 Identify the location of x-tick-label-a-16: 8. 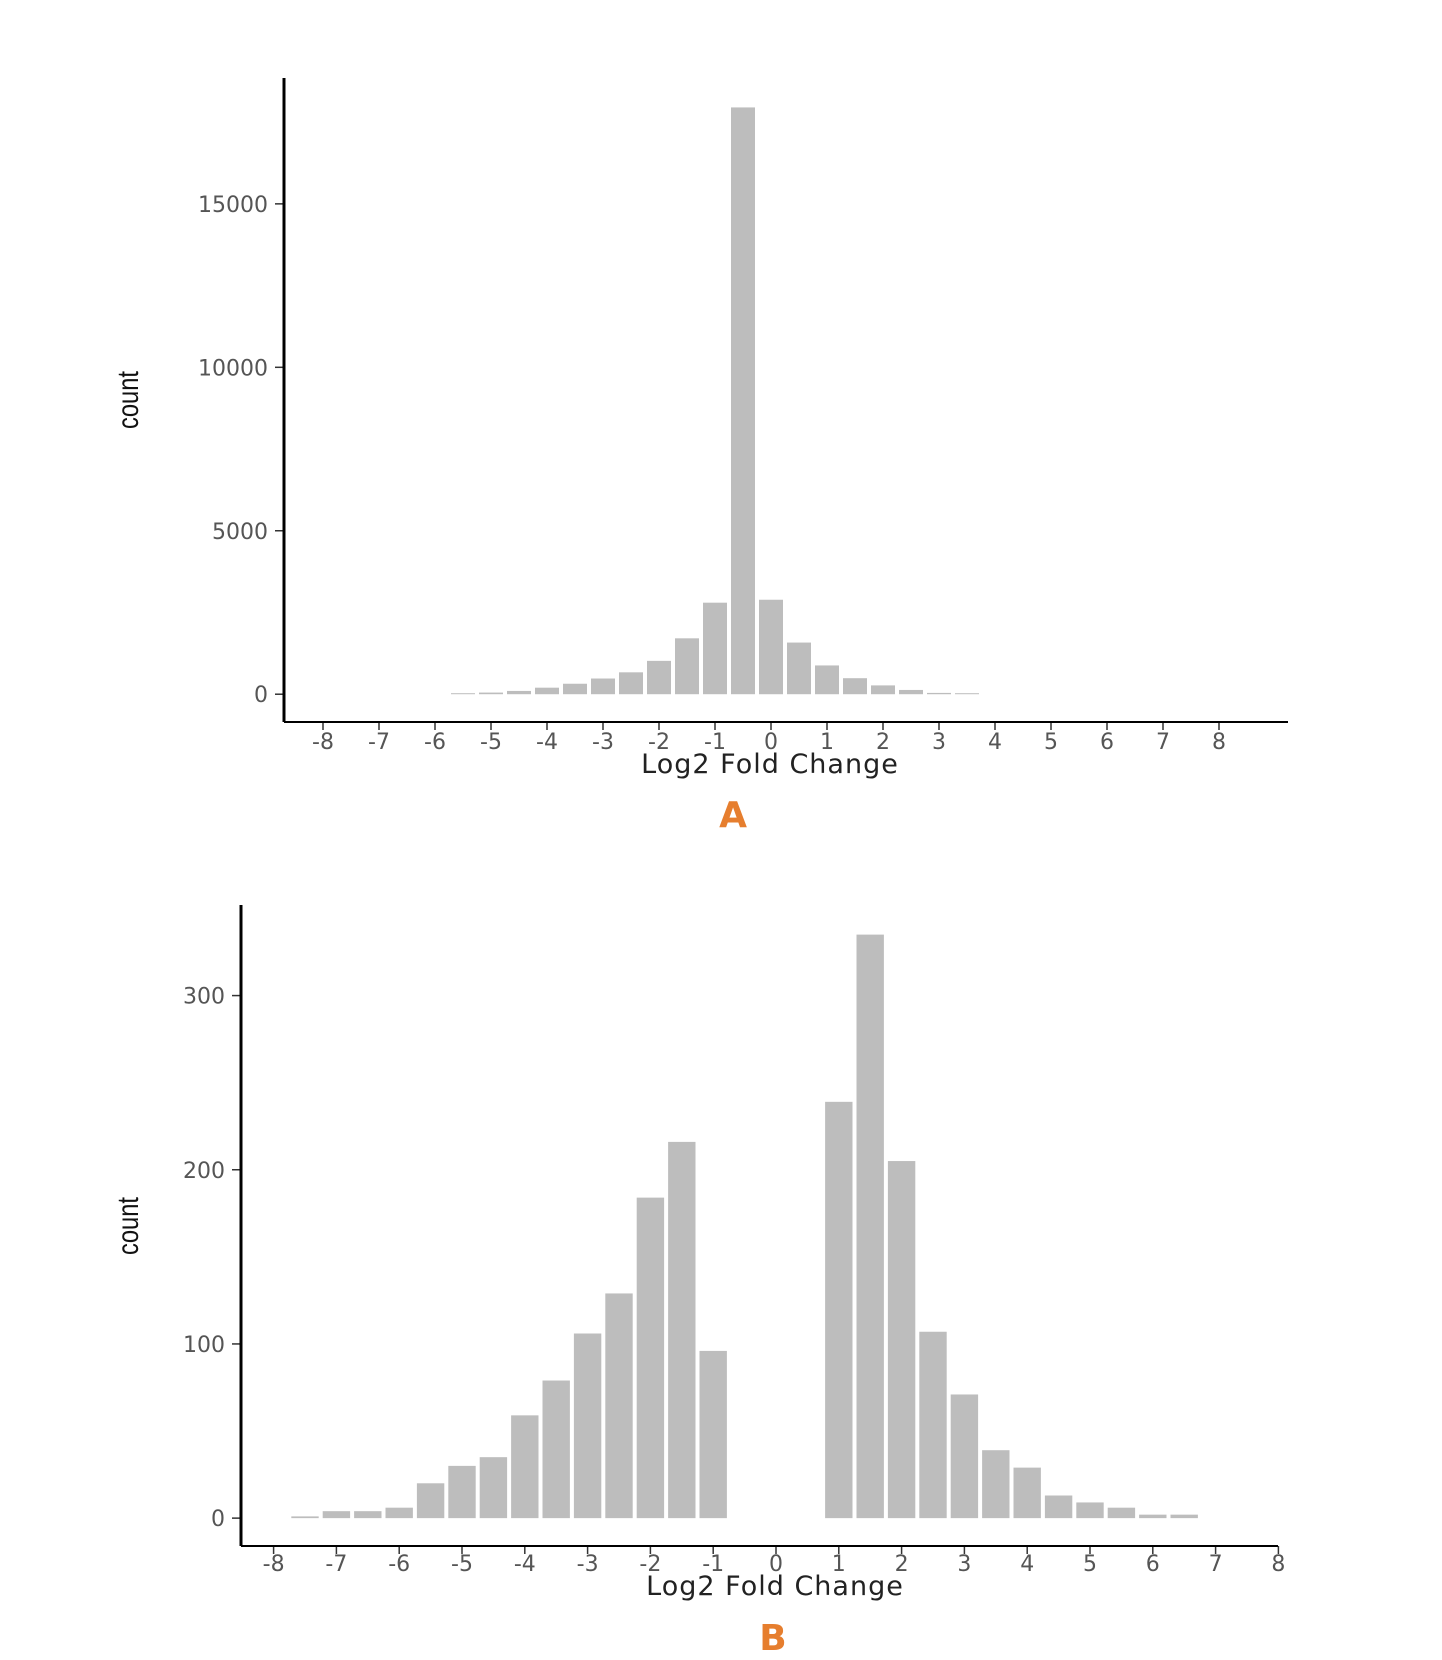
(1219, 742).